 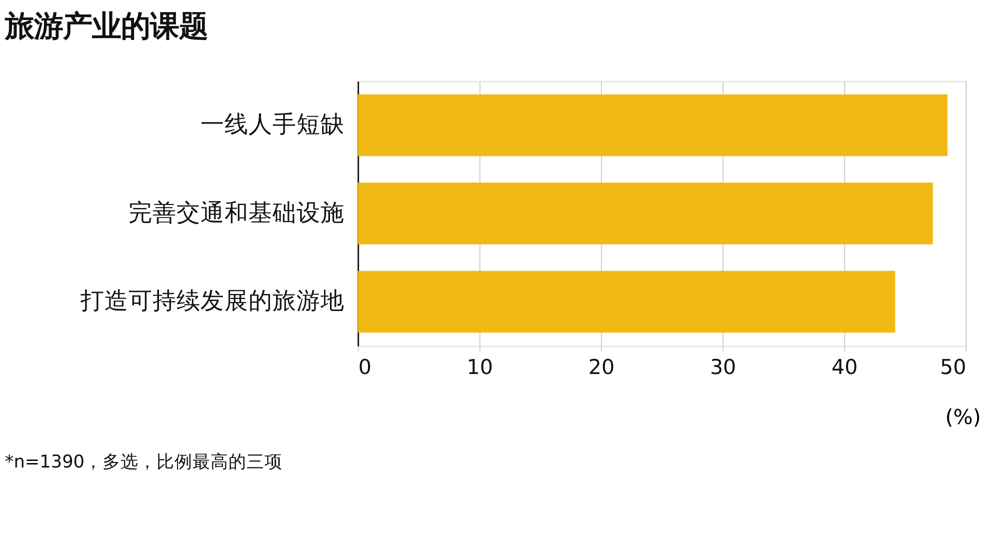 What do you see at coordinates (479, 366) in the screenshot?
I see `x-tick-label: 10` at bounding box center [479, 366].